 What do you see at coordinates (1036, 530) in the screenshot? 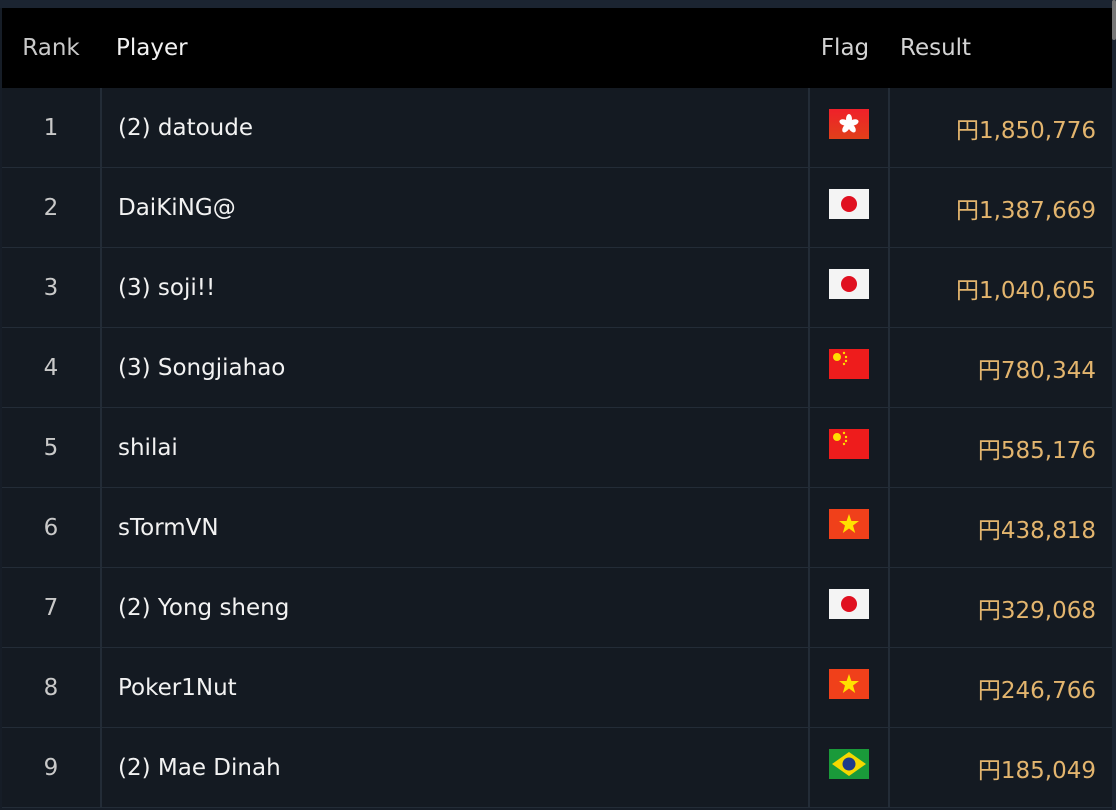
I see `result-cell: 円438,818` at bounding box center [1036, 530].